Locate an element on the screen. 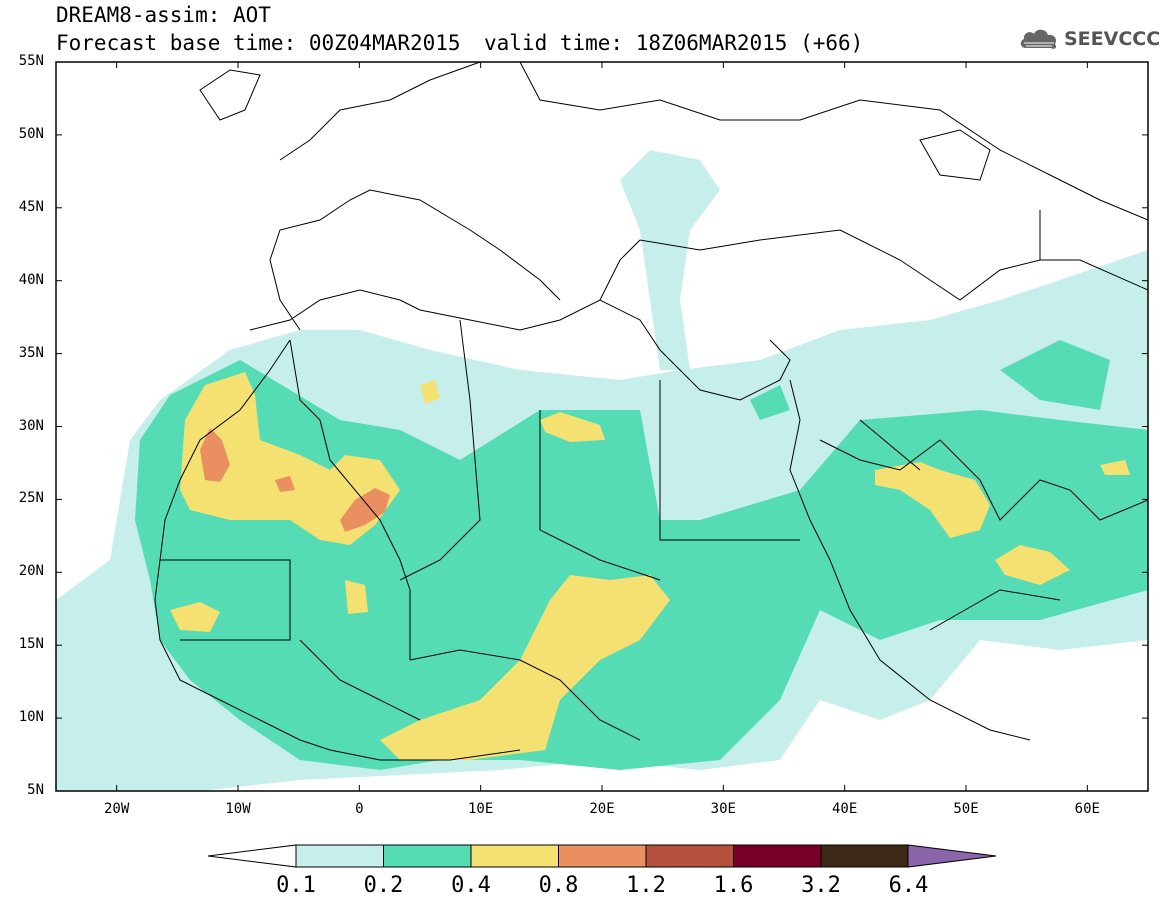 The height and width of the screenshot is (905, 1165). seevccc-logo: SEEVCCC is located at coordinates (1089, 39).